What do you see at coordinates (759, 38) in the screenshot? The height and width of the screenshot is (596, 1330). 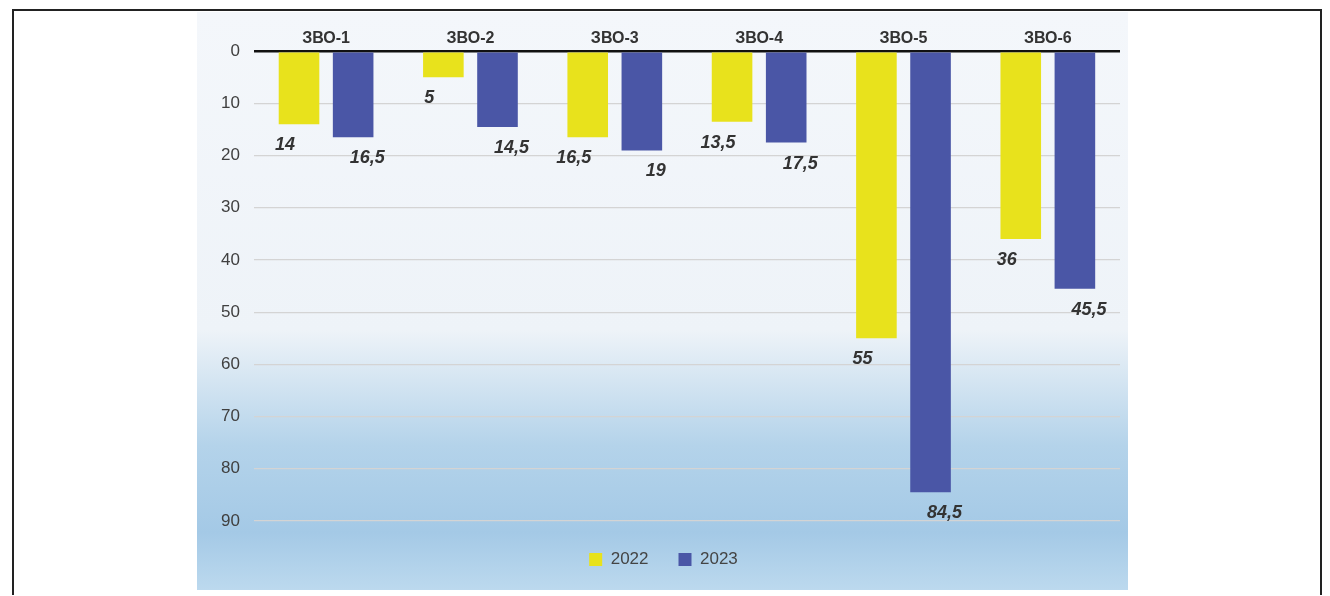 I see `x-tick-label: ЗВО-4` at bounding box center [759, 38].